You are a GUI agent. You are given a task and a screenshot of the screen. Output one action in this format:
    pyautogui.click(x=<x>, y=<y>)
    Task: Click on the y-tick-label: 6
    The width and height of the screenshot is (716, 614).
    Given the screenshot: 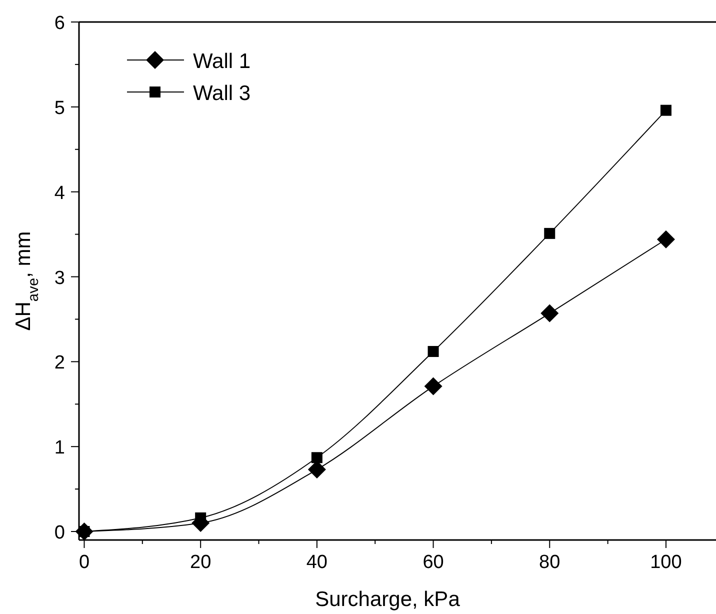 What is the action you would take?
    pyautogui.click(x=59, y=23)
    